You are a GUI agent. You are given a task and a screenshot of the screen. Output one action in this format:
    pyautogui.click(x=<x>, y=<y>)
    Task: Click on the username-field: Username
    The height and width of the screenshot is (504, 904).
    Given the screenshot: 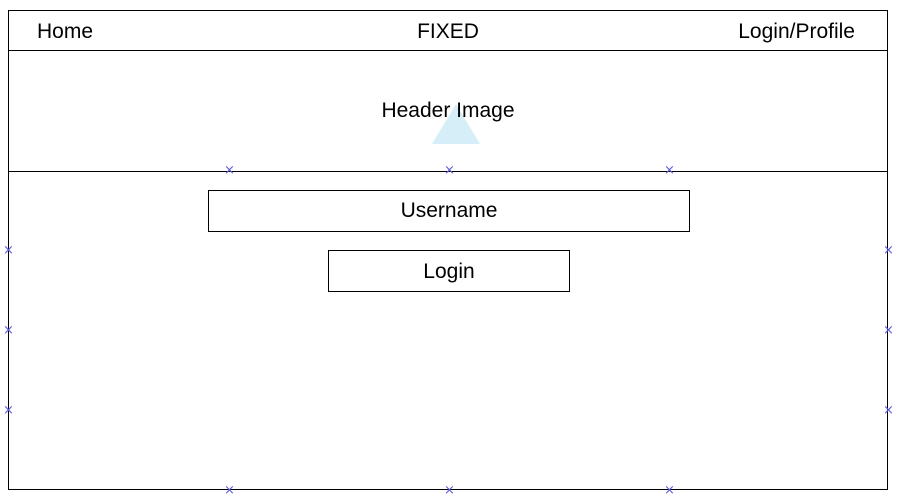 What is the action you would take?
    pyautogui.click(x=449, y=211)
    